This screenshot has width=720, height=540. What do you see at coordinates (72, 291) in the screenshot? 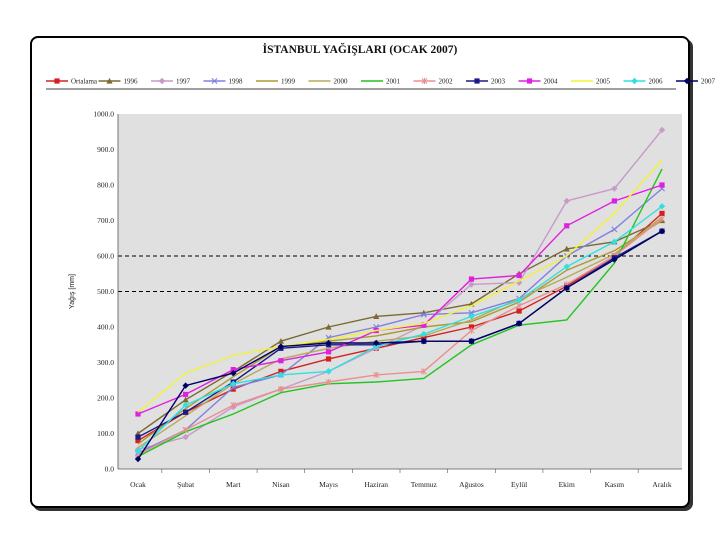
I see `y-axis-label: Yağış [mm]` at bounding box center [72, 291].